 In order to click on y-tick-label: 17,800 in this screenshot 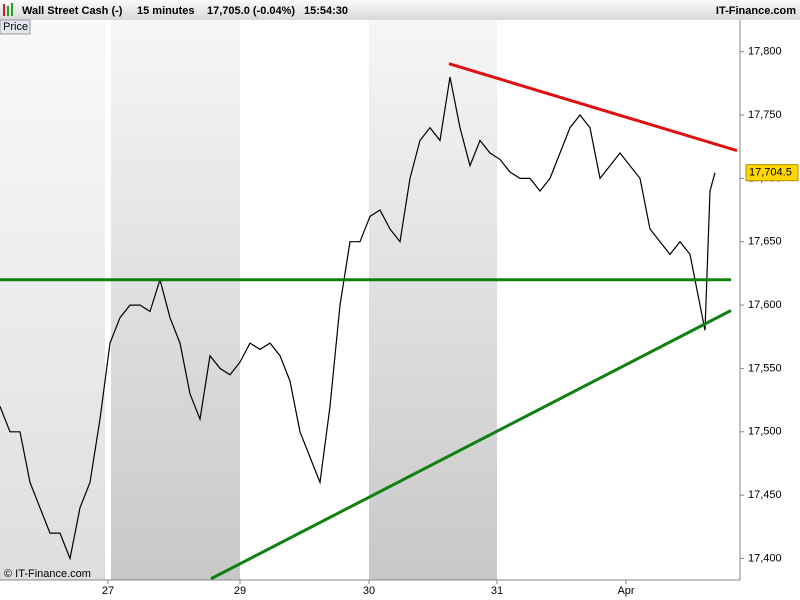, I will do `click(765, 52)`.